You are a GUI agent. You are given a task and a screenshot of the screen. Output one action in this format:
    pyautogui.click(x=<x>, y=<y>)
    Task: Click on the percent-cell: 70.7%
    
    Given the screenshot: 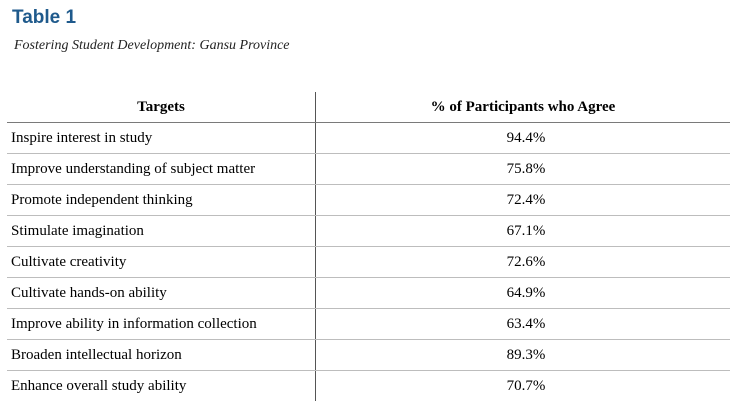 What is the action you would take?
    pyautogui.click(x=526, y=386)
    